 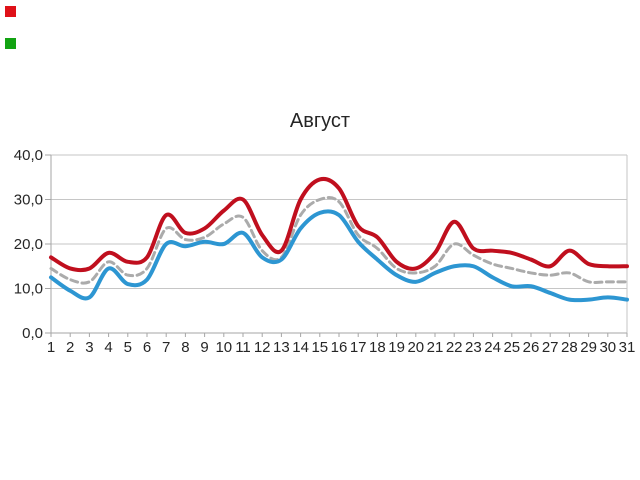 What do you see at coordinates (550, 347) in the screenshot?
I see `x-tick-label: 27` at bounding box center [550, 347].